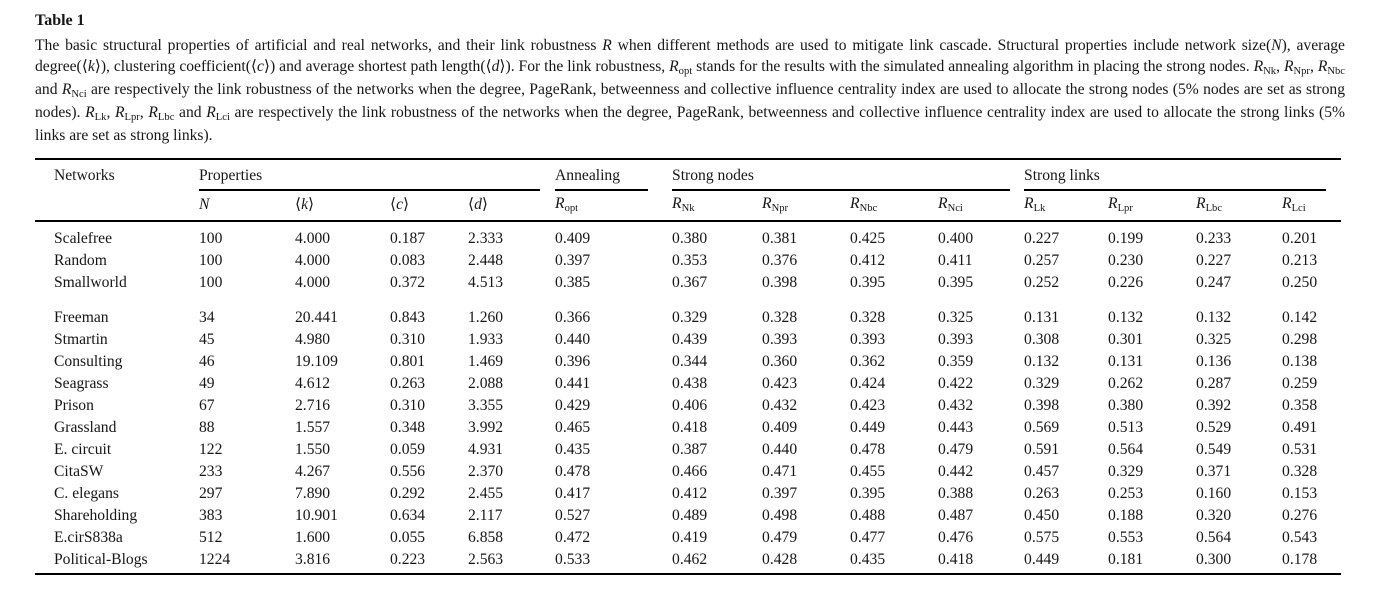 Image resolution: width=1373 pixels, height=599 pixels. What do you see at coordinates (573, 427) in the screenshot?
I see `value-cell: 0.465` at bounding box center [573, 427].